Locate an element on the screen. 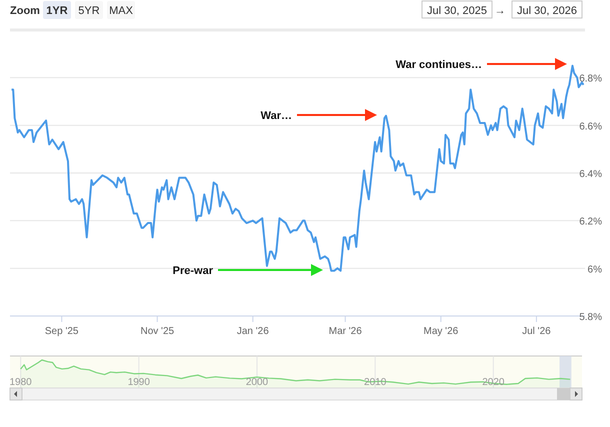 The height and width of the screenshot is (427, 610). x-tick-label: Jan '26 is located at coordinates (253, 331).